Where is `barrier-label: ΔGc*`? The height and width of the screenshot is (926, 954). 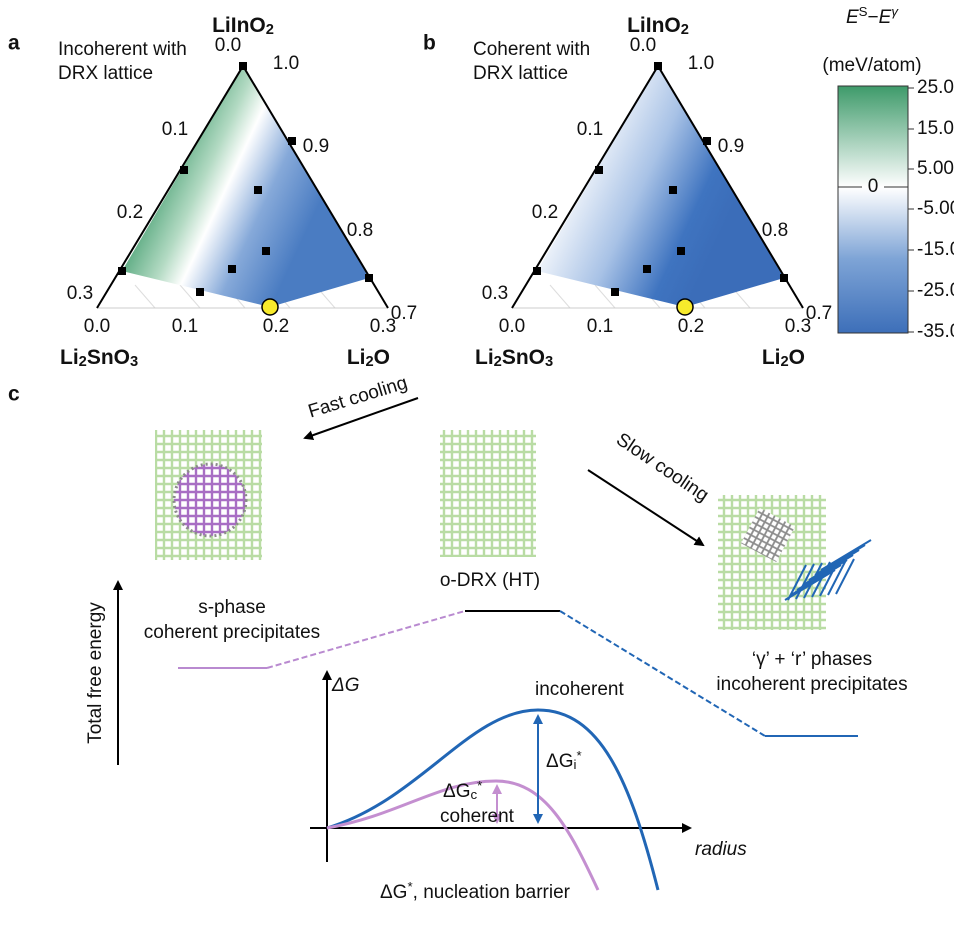 barrier-label: ΔGc* is located at coordinates (462, 790).